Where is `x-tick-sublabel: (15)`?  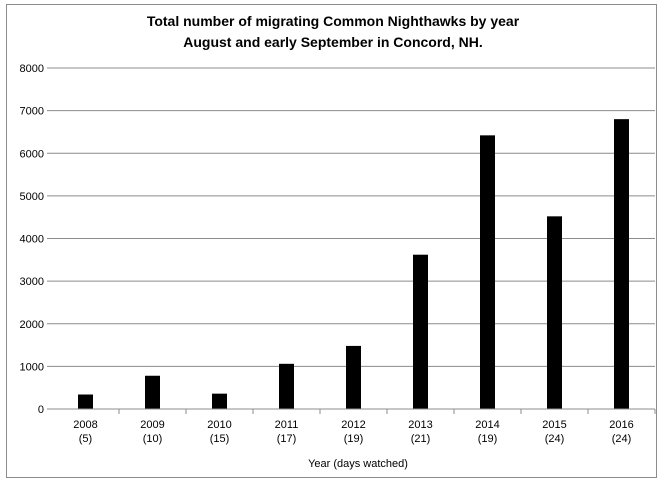
x-tick-sublabel: (15) is located at coordinates (220, 439).